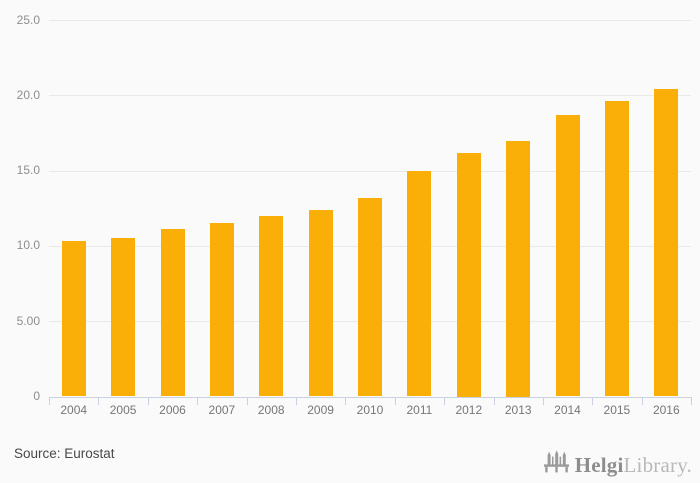  Describe the element at coordinates (518, 268) in the screenshot. I see `bar-2013` at that location.